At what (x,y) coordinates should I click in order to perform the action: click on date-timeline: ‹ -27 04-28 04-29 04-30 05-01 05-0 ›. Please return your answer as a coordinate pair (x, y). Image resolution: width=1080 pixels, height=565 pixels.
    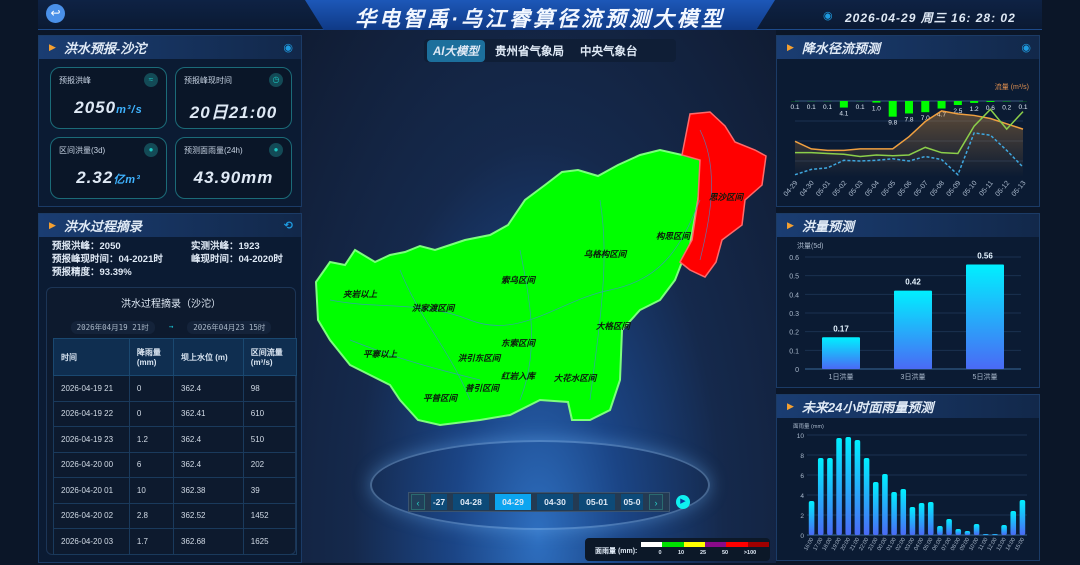
    Looking at the image, I should click on (539, 502).